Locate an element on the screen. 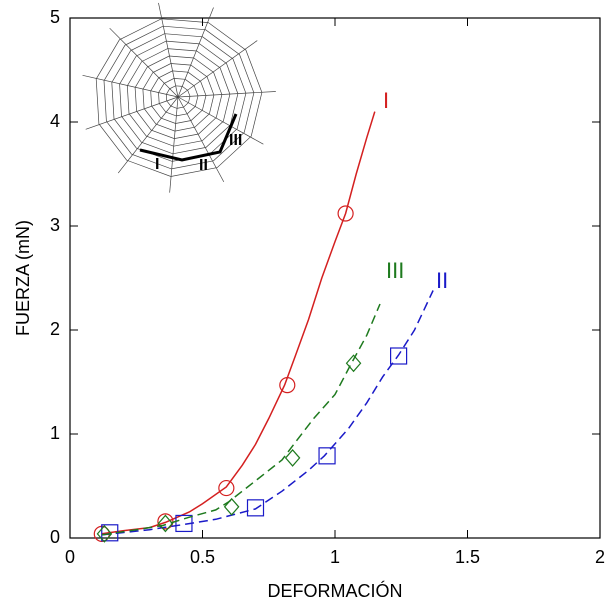 This screenshot has height=608, width=615. x-tick-label: 0.5 is located at coordinates (202, 557).